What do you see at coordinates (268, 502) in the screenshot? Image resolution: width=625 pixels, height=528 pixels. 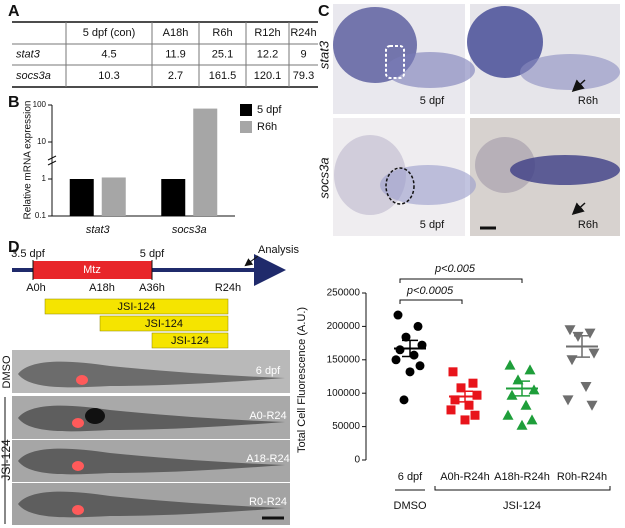 I see `fish-label: R0-R24` at bounding box center [268, 502].